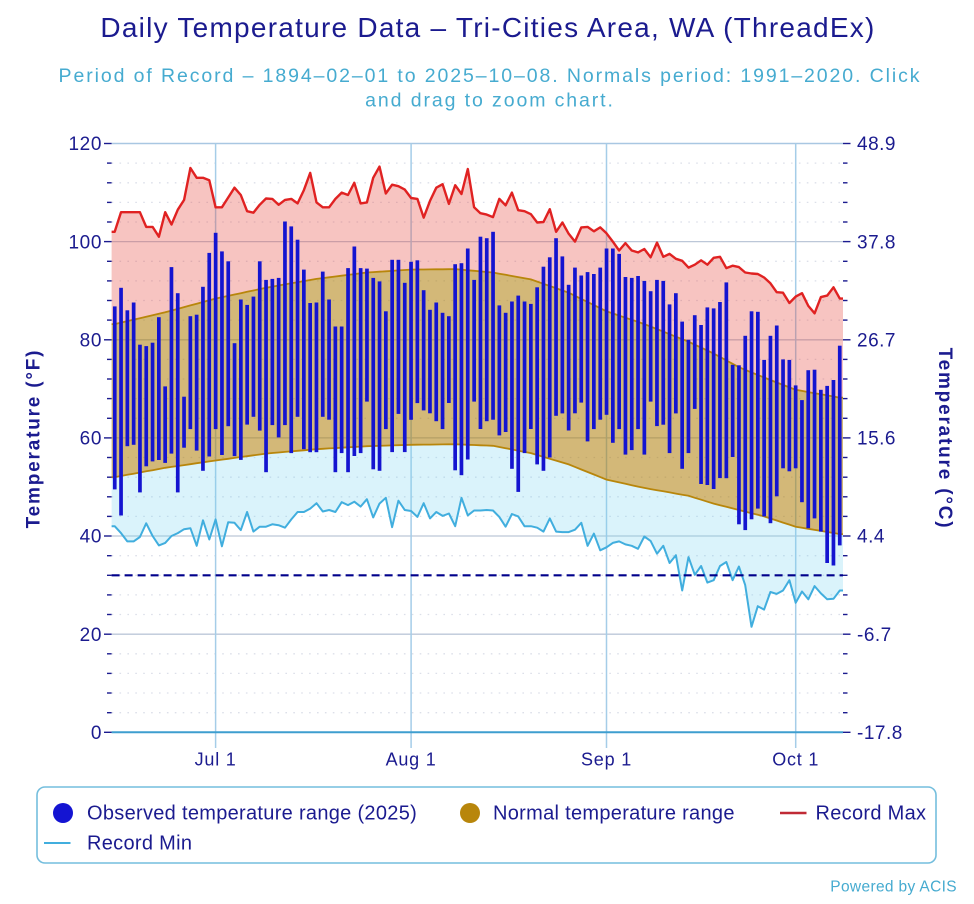  Describe the element at coordinates (874, 635) in the screenshot. I see `svg-text: -6.7` at that location.